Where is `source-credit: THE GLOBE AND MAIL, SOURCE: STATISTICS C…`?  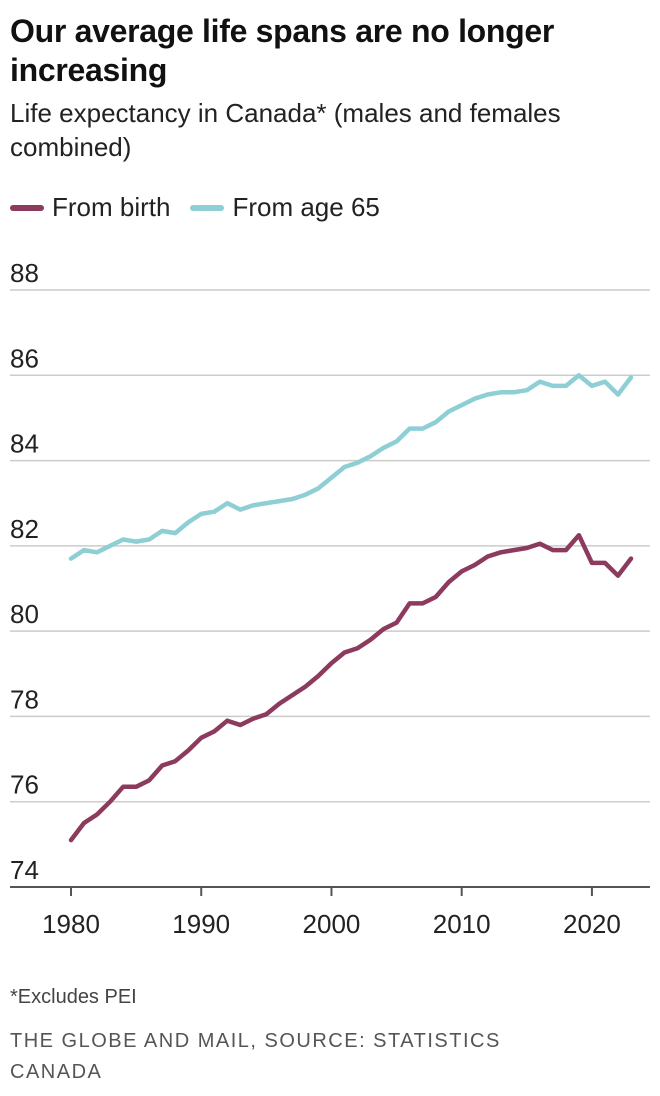 source-credit: THE GLOBE AND MAIL, SOURCE: STATISTICS C… is located at coordinates (255, 1056).